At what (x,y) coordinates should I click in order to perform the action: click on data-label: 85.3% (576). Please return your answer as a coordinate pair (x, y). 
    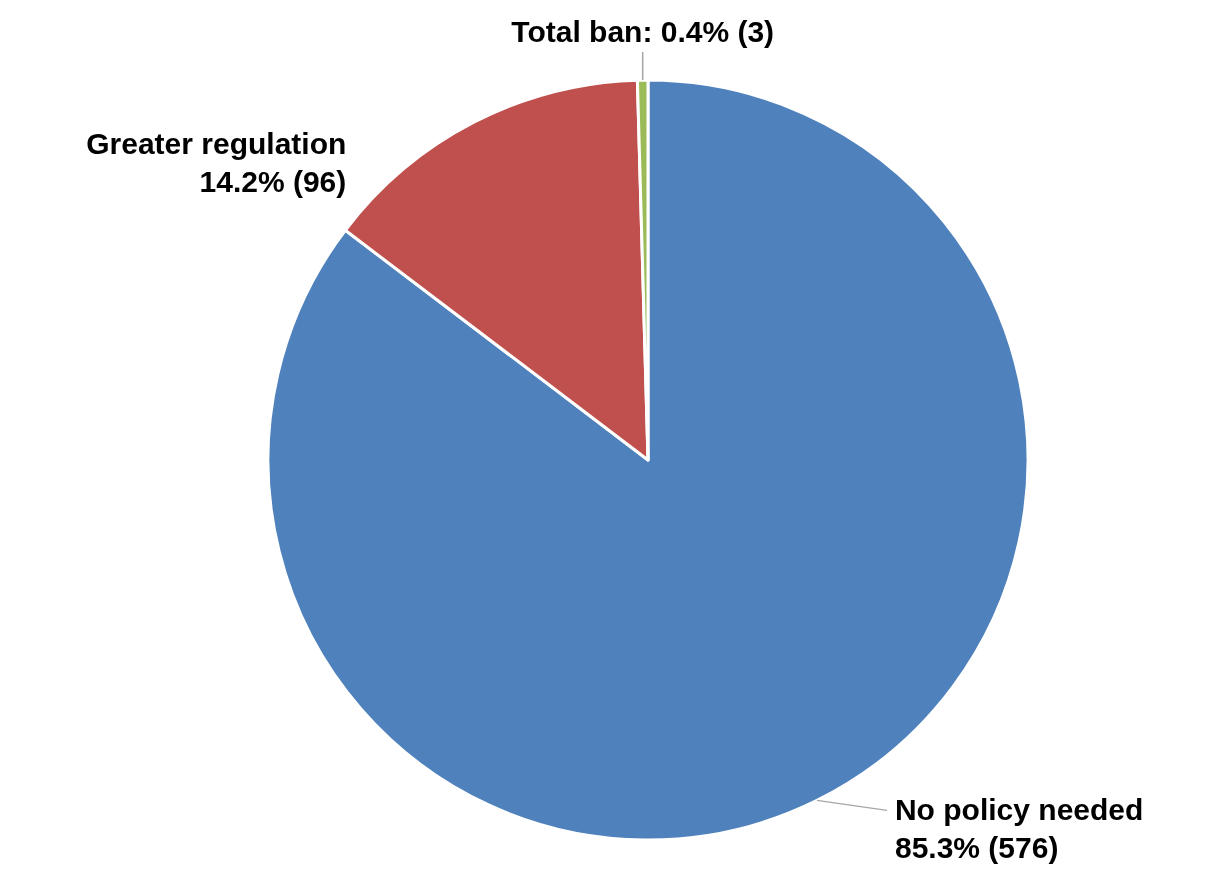
    Looking at the image, I should click on (976, 848).